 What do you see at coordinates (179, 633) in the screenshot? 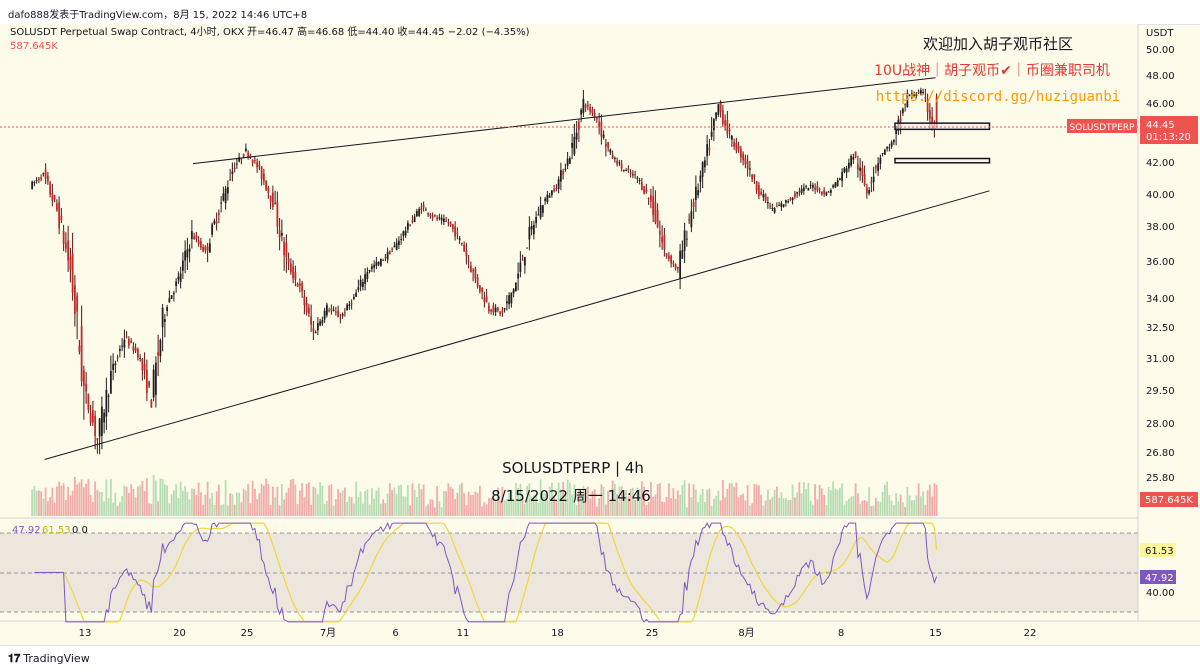
I see `time-tick-label: 20` at bounding box center [179, 633].